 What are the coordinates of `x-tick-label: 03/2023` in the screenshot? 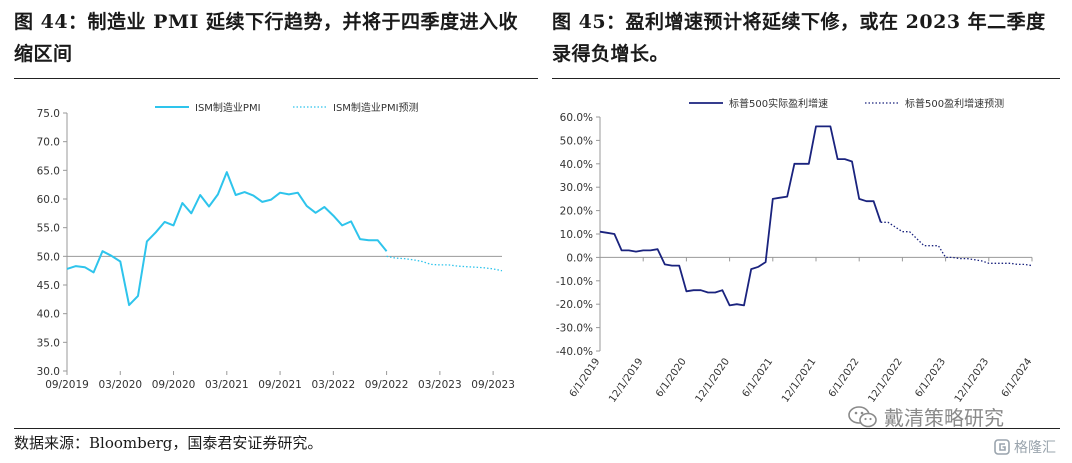 It's located at (440, 385).